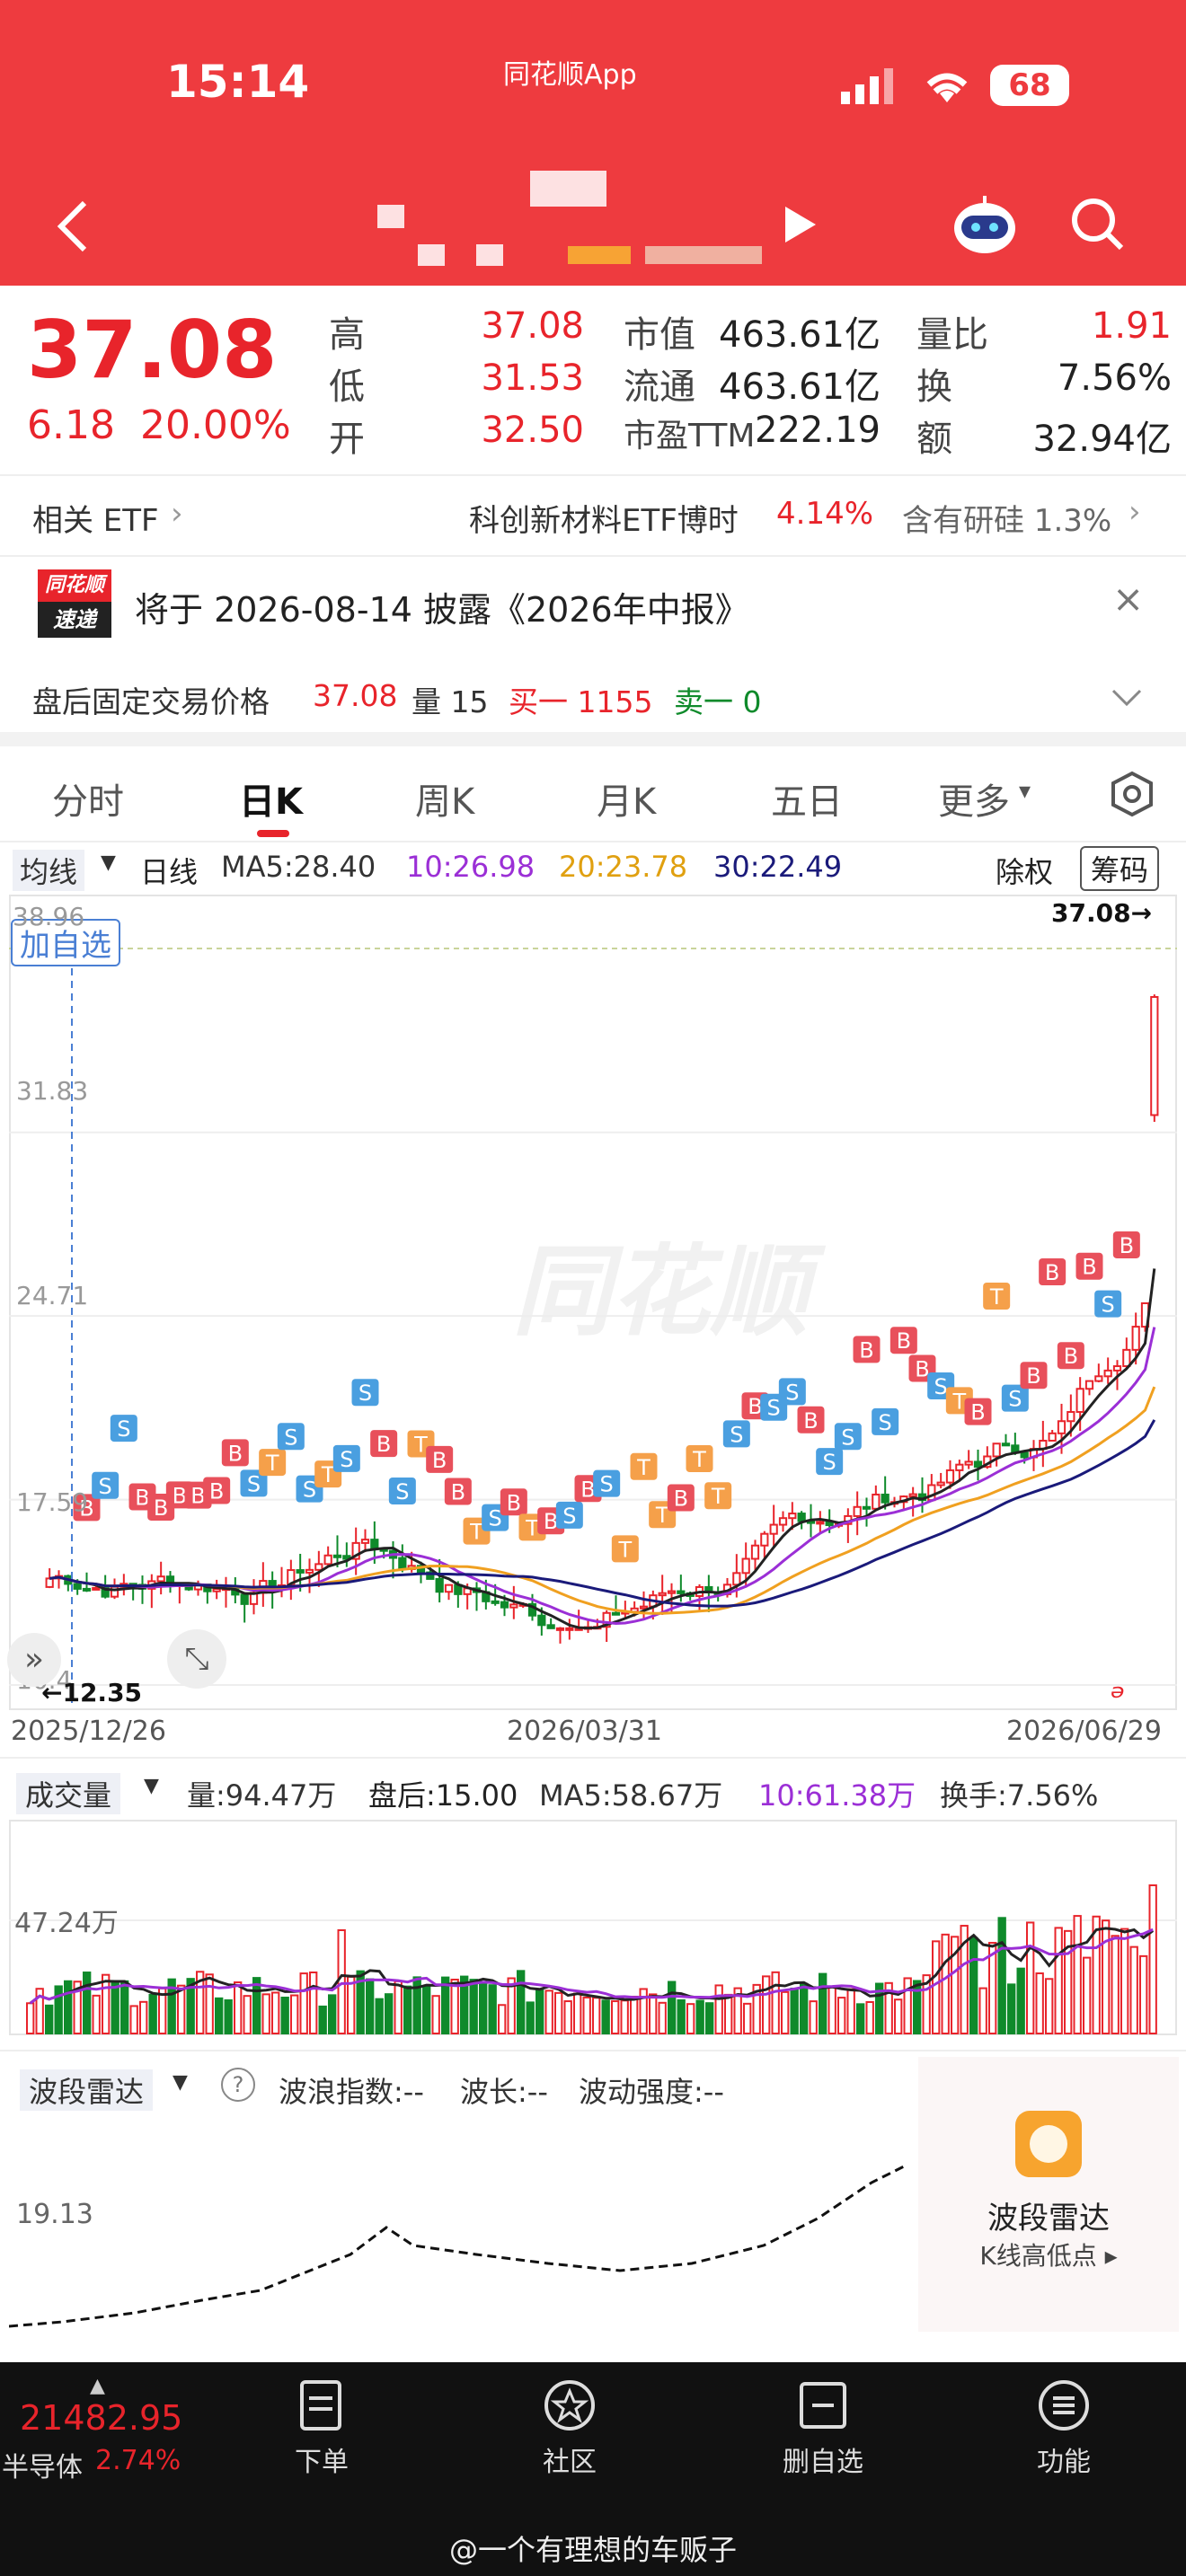 This screenshot has height=2576, width=1186. What do you see at coordinates (1097, 223) in the screenshot?
I see `search-icon` at bounding box center [1097, 223].